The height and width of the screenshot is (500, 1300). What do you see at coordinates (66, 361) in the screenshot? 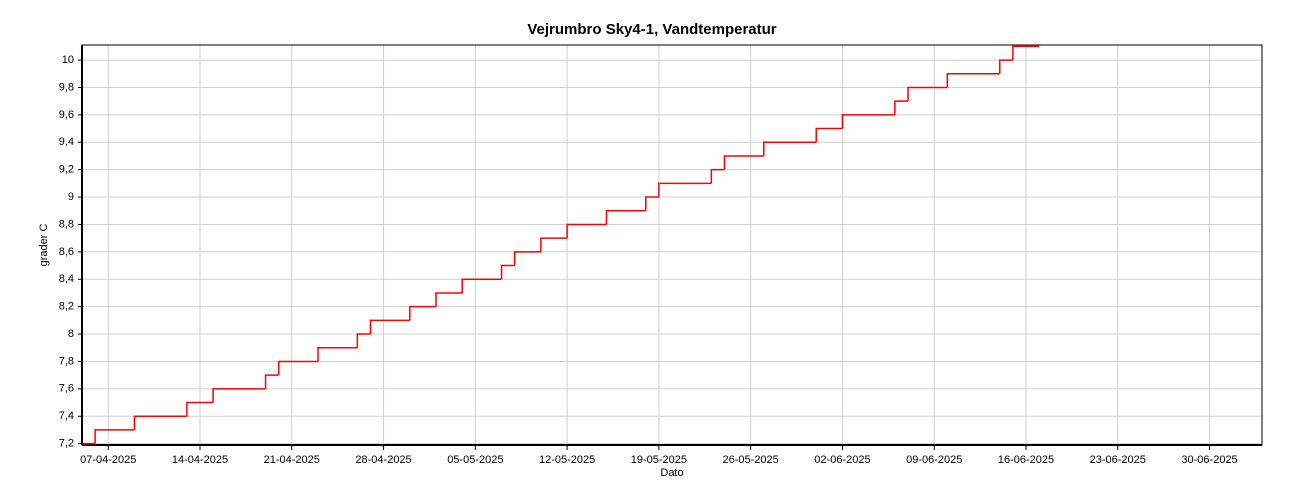
I see `y-tick-label: 7,8` at bounding box center [66, 361].